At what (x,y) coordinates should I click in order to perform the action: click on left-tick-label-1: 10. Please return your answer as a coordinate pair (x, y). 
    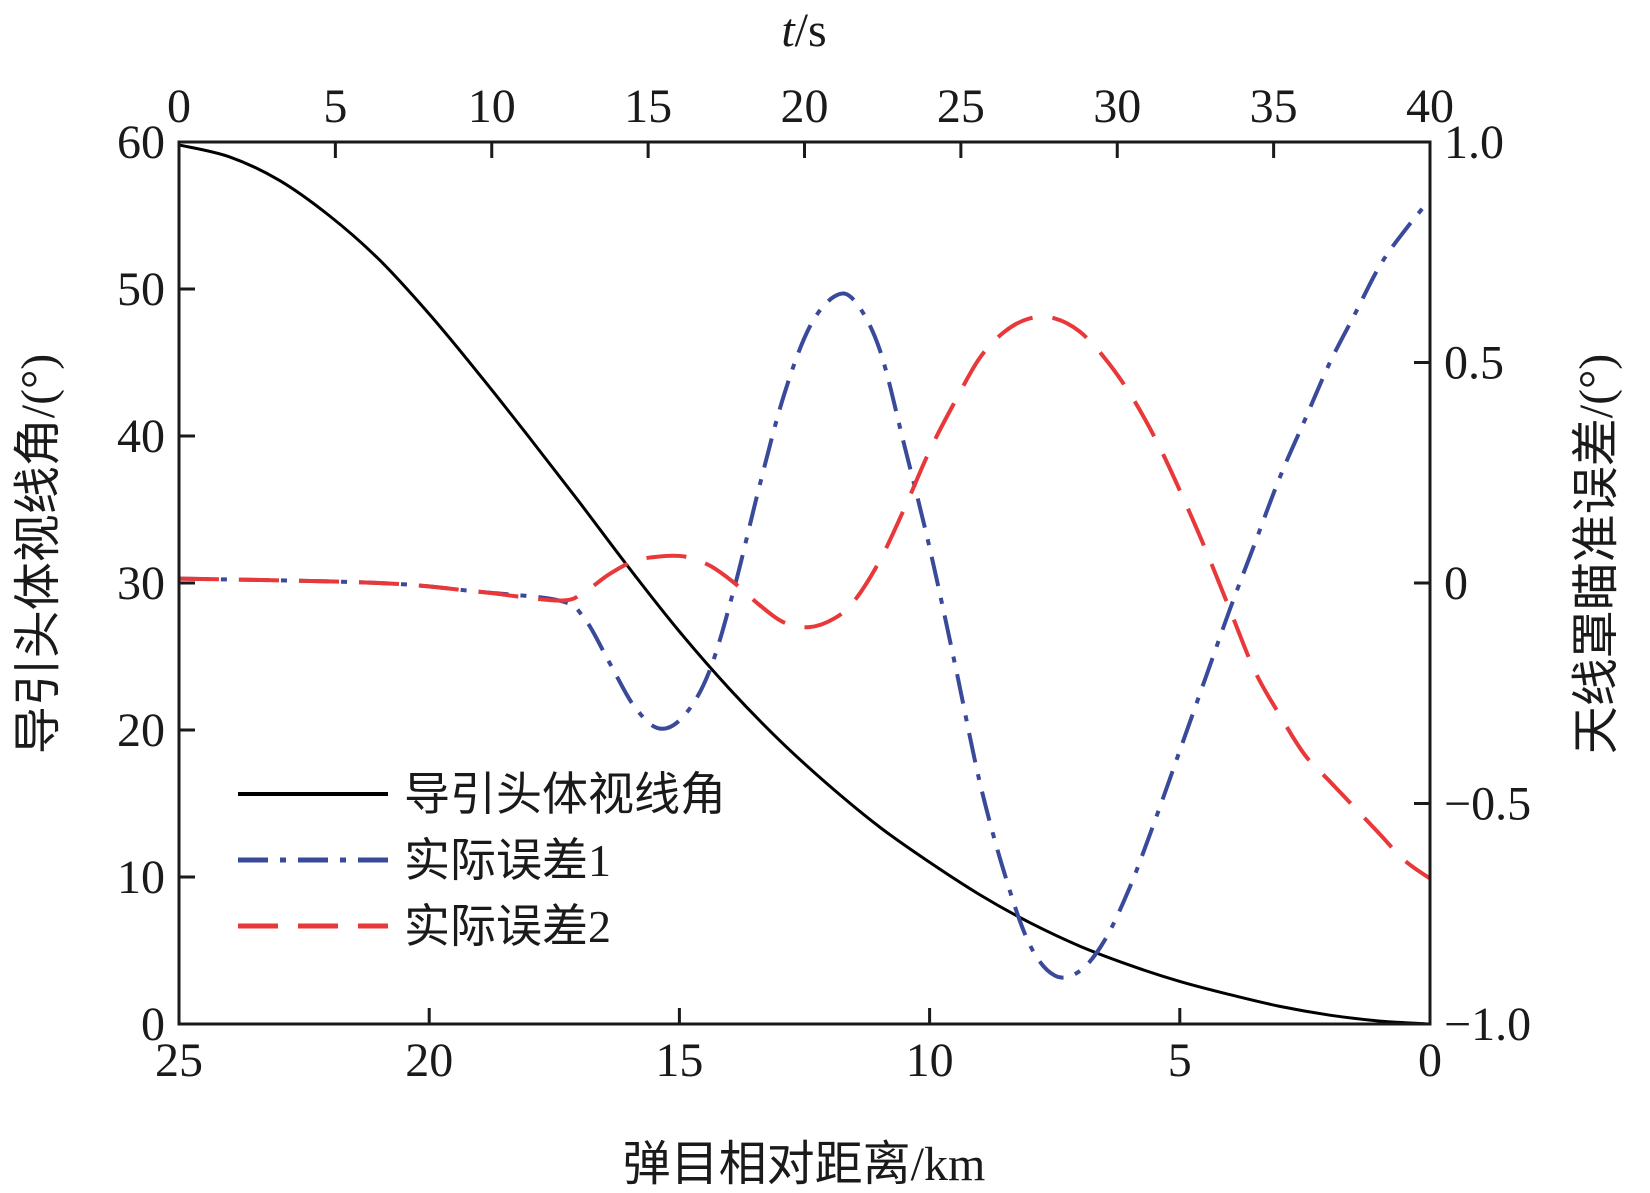
    Looking at the image, I should click on (141, 877).